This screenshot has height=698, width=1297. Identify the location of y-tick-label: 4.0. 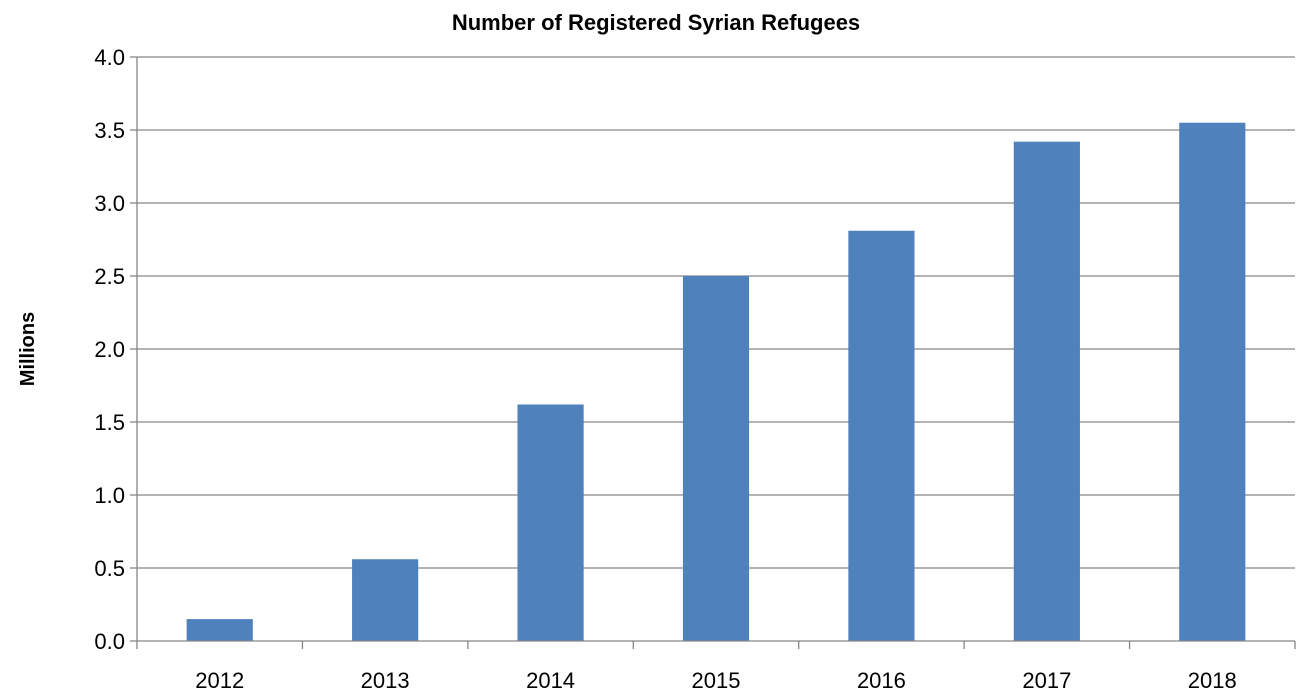
(109, 57).